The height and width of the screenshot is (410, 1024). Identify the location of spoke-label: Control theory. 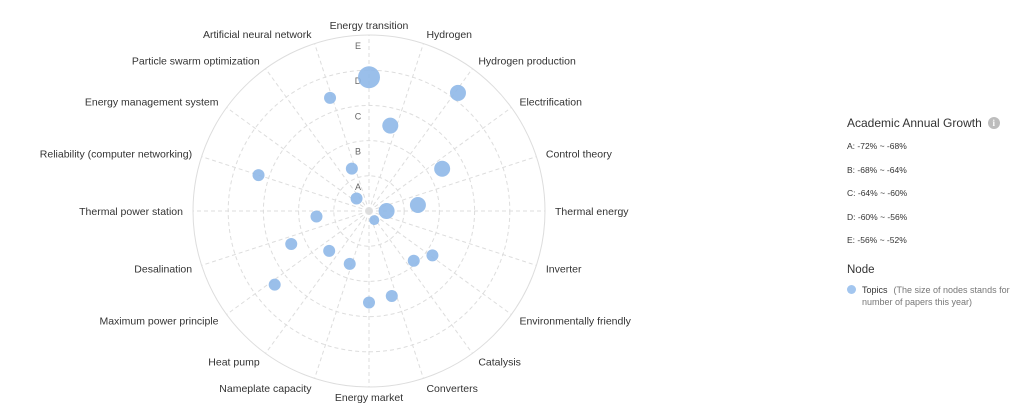
(579, 155).